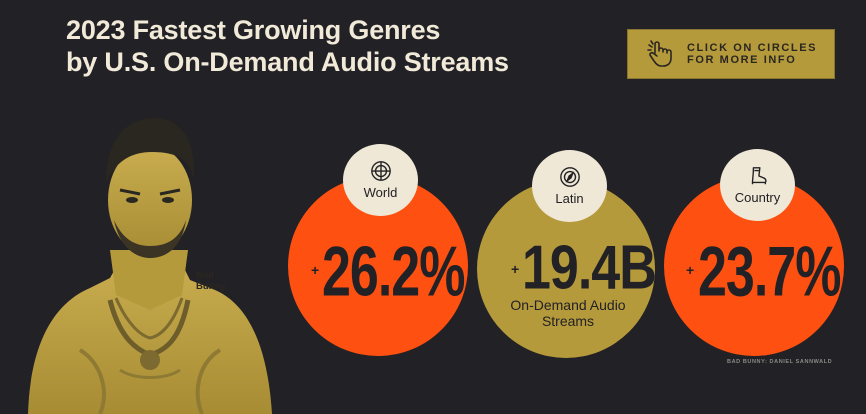  I want to click on latin-genre-label: Latin, so click(569, 198).